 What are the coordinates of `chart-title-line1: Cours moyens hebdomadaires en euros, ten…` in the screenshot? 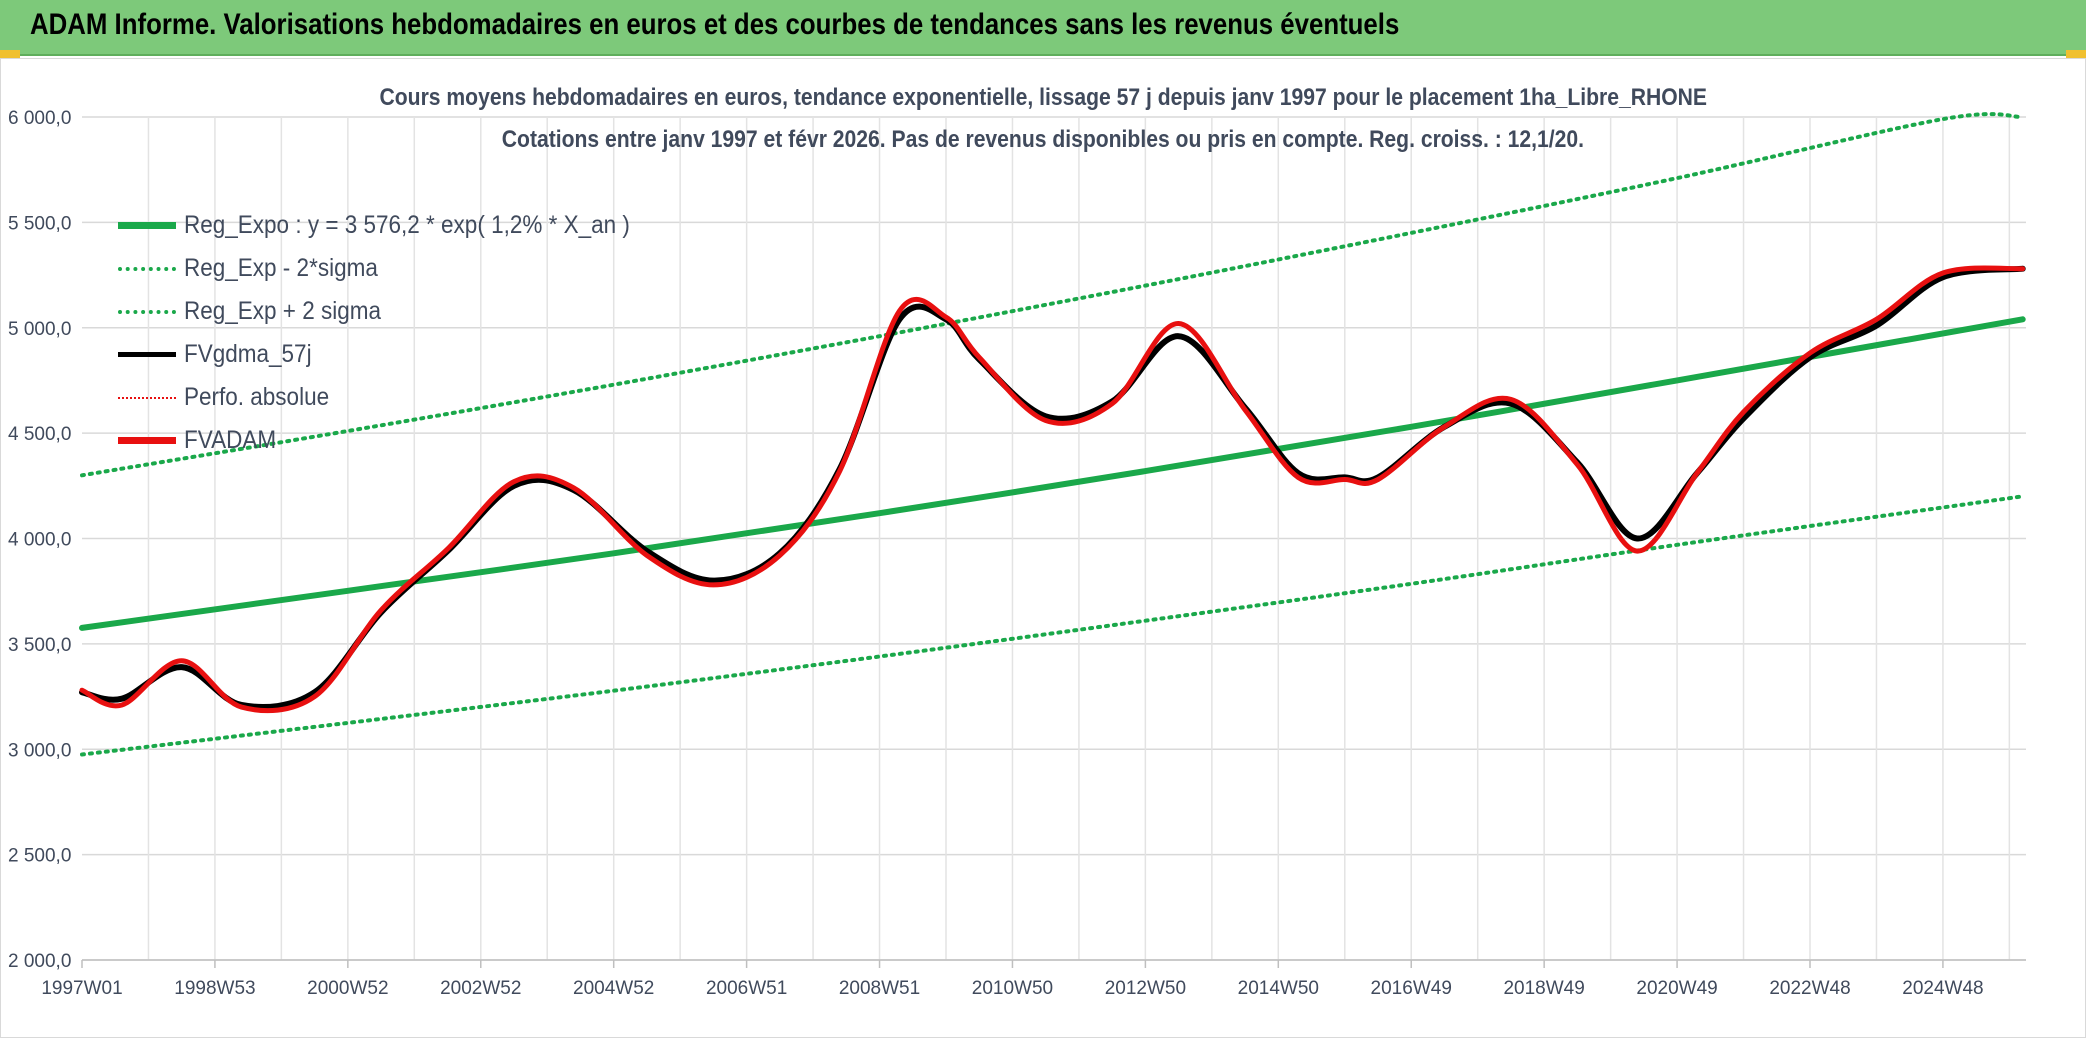 It's located at (1043, 97).